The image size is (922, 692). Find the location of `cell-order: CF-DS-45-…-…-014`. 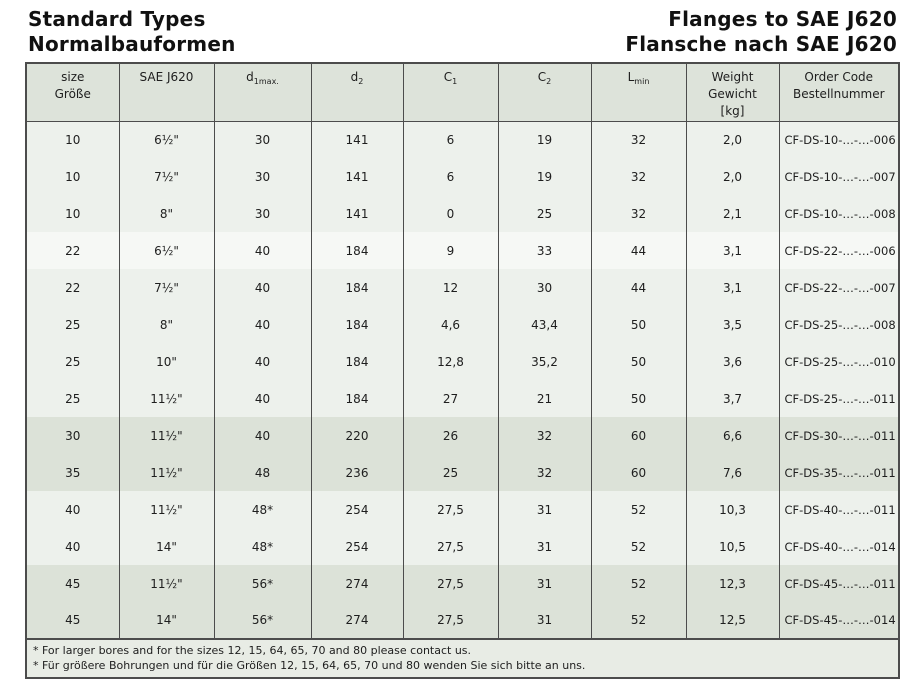

cell-order: CF-DS-45-…-…-014 is located at coordinates (838, 620).